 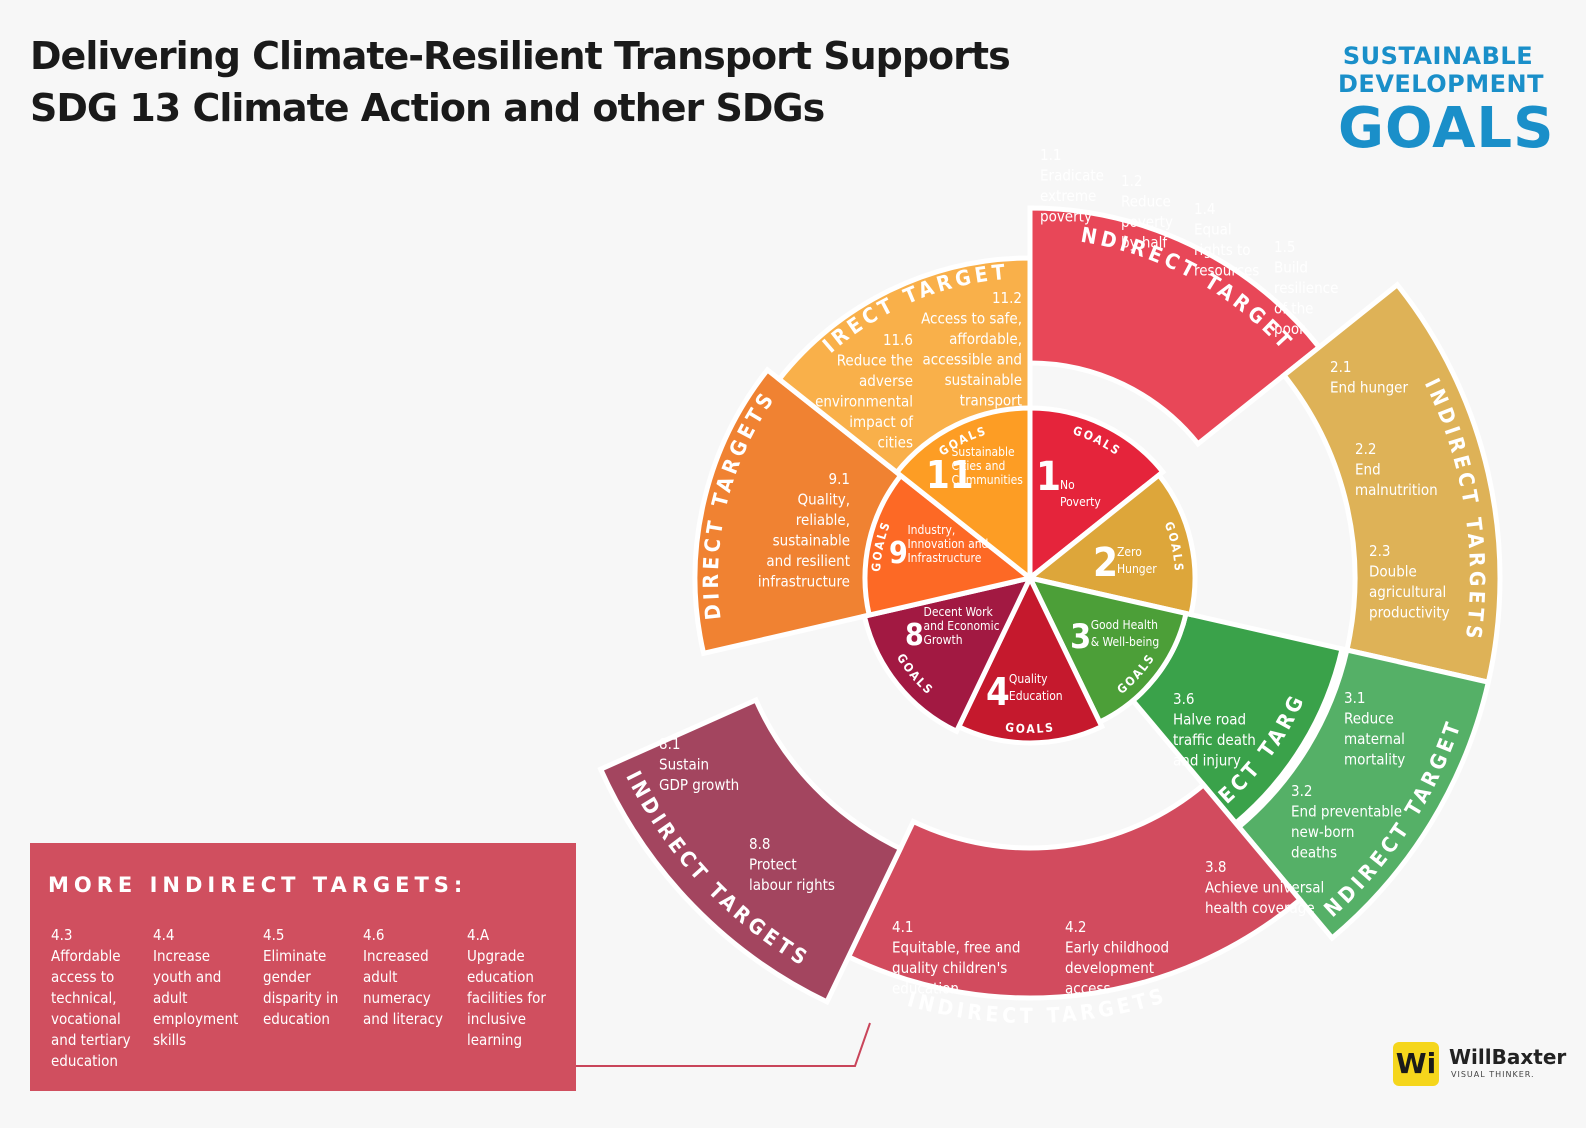 I want to click on goal-1-indirect-band, so click(x=1175, y=326).